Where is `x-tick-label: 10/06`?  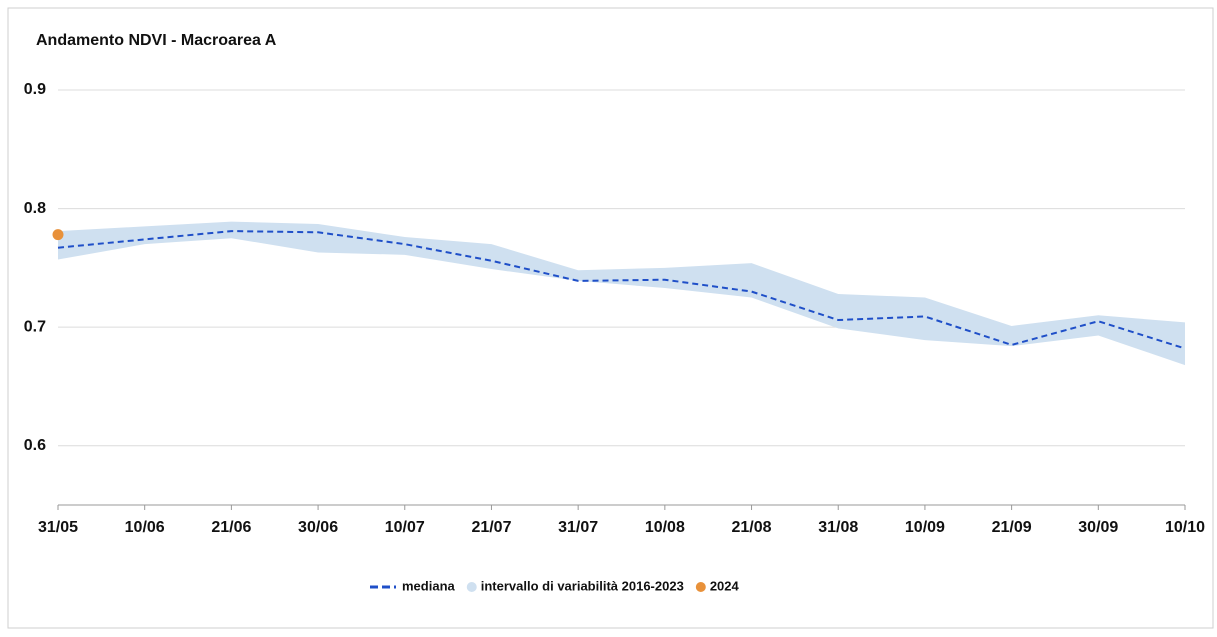 x-tick-label: 10/06 is located at coordinates (145, 527).